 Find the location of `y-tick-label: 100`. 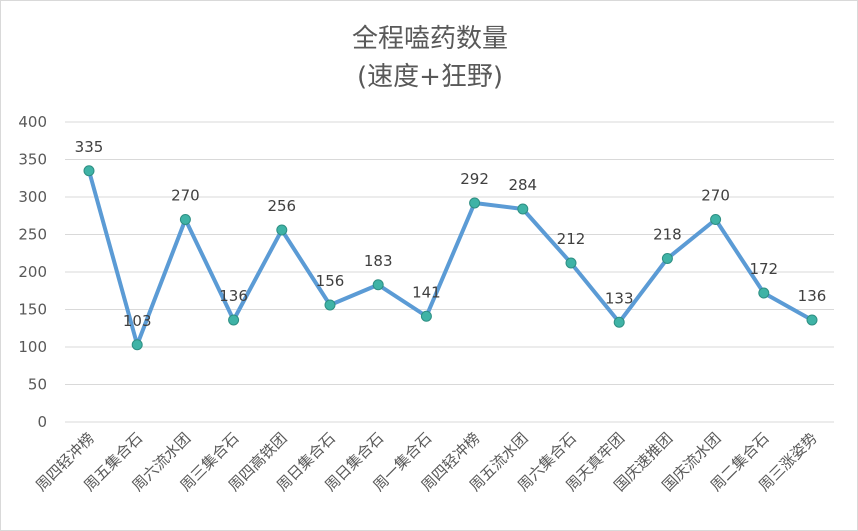

y-tick-label: 100 is located at coordinates (32, 347).